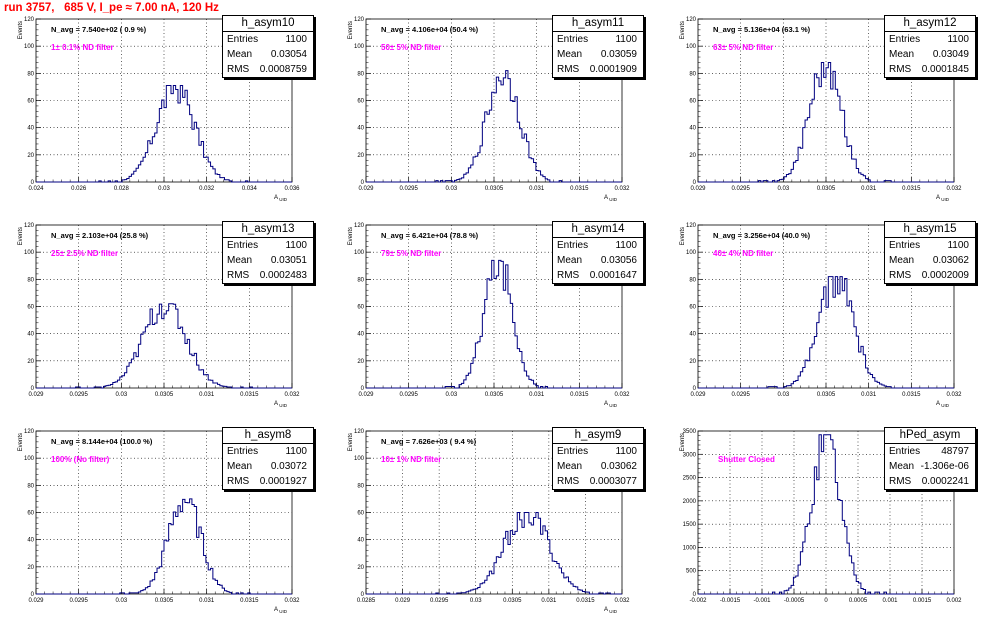 This screenshot has width=996, height=622. What do you see at coordinates (268, 24) in the screenshot?
I see `histogram-name: h_asym10` at bounding box center [268, 24].